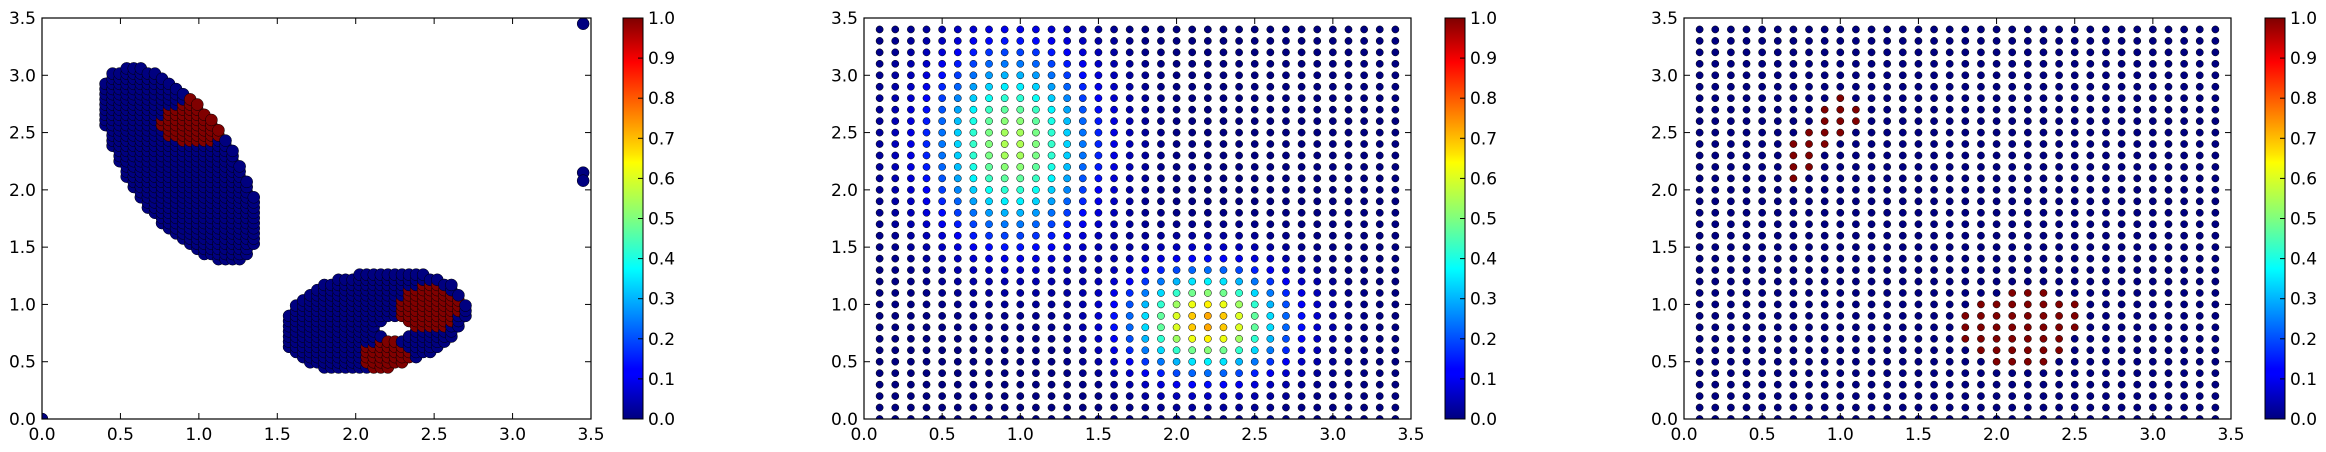  I want to click on colorbar-tick-label: 0.3, so click(1483, 300).